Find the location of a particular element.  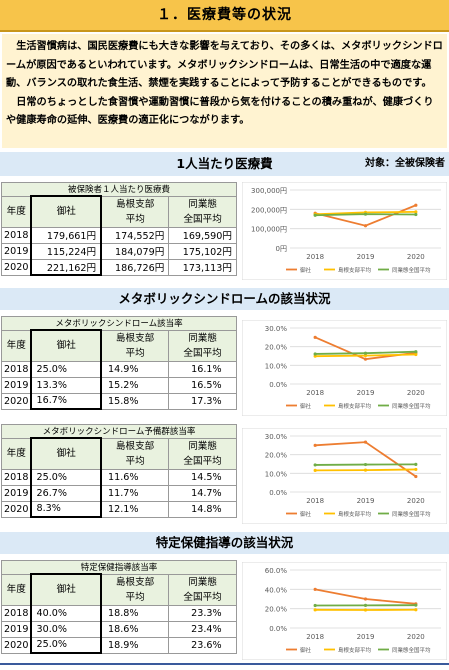

table-row: 2019 26.7% 11.7% 14.7% is located at coordinates (119, 493).